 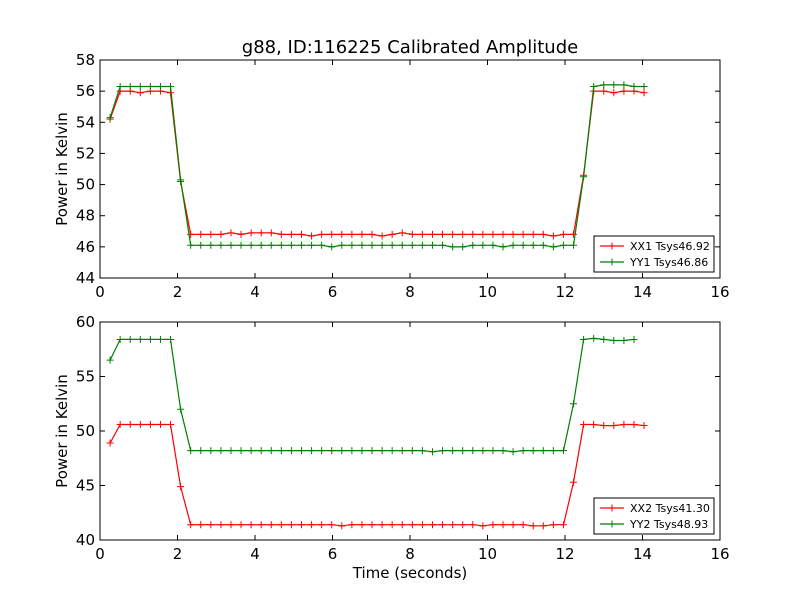 What do you see at coordinates (100, 554) in the screenshot?
I see `x-tick-label: 0` at bounding box center [100, 554].